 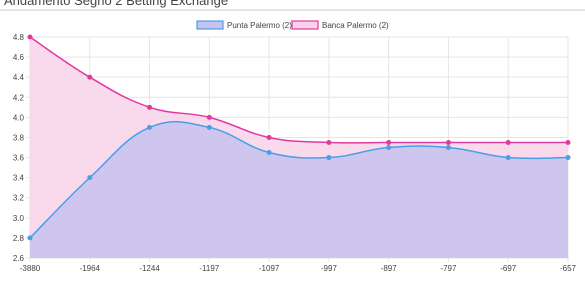 I want to click on y-tick-label: 2.8, so click(x=19, y=238).